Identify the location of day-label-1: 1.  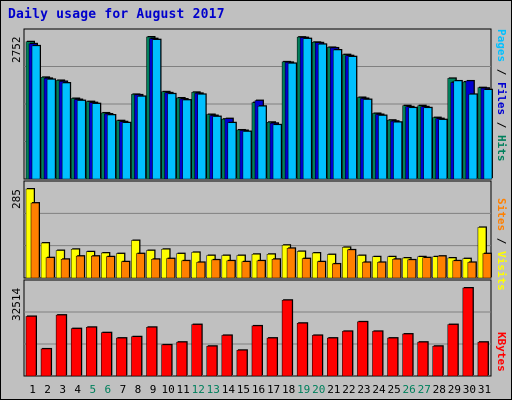
(32, 389).